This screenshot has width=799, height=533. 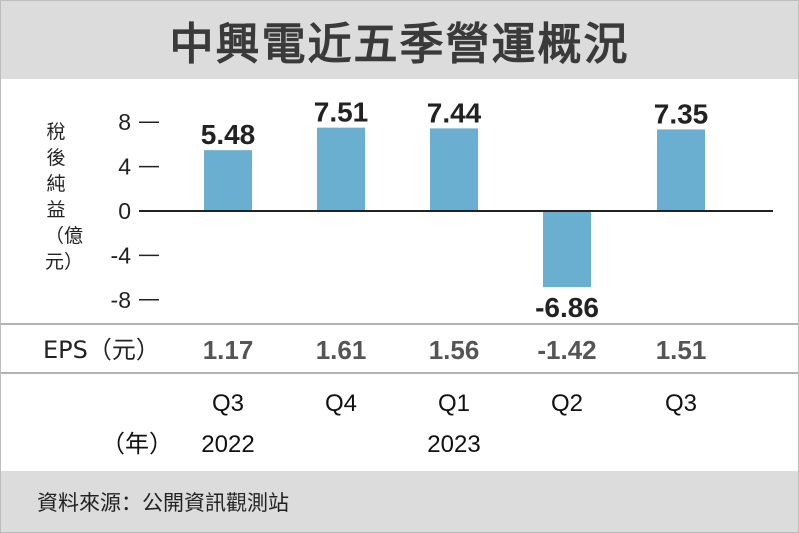 What do you see at coordinates (454, 350) in the screenshot?
I see `eps-value: 1.56` at bounding box center [454, 350].